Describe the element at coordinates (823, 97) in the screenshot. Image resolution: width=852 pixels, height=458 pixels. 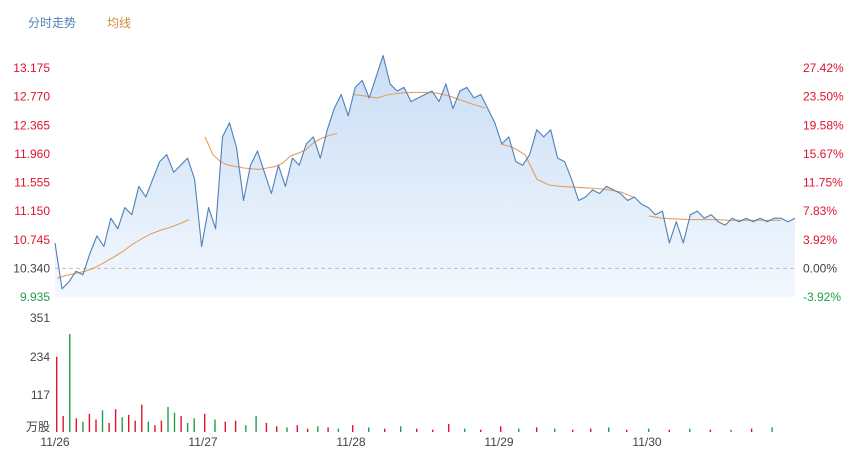
I see `y-tick-right: 23.50%` at that location.